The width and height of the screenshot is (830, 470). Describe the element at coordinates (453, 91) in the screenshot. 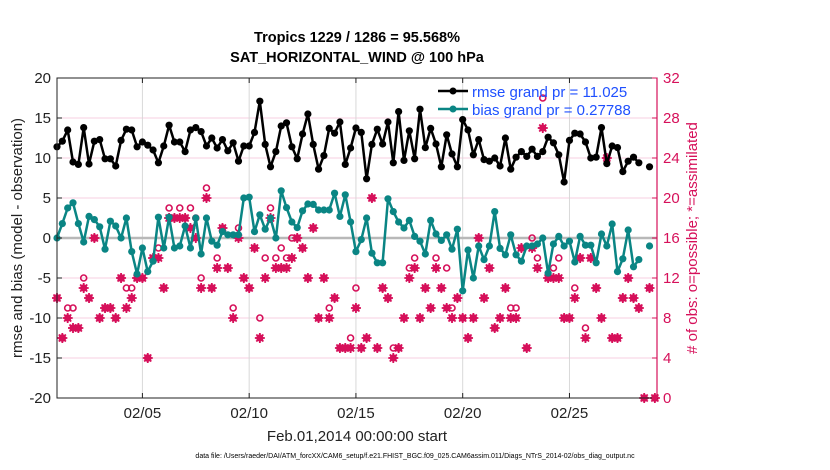

I see `legend-rmse-marker` at that location.